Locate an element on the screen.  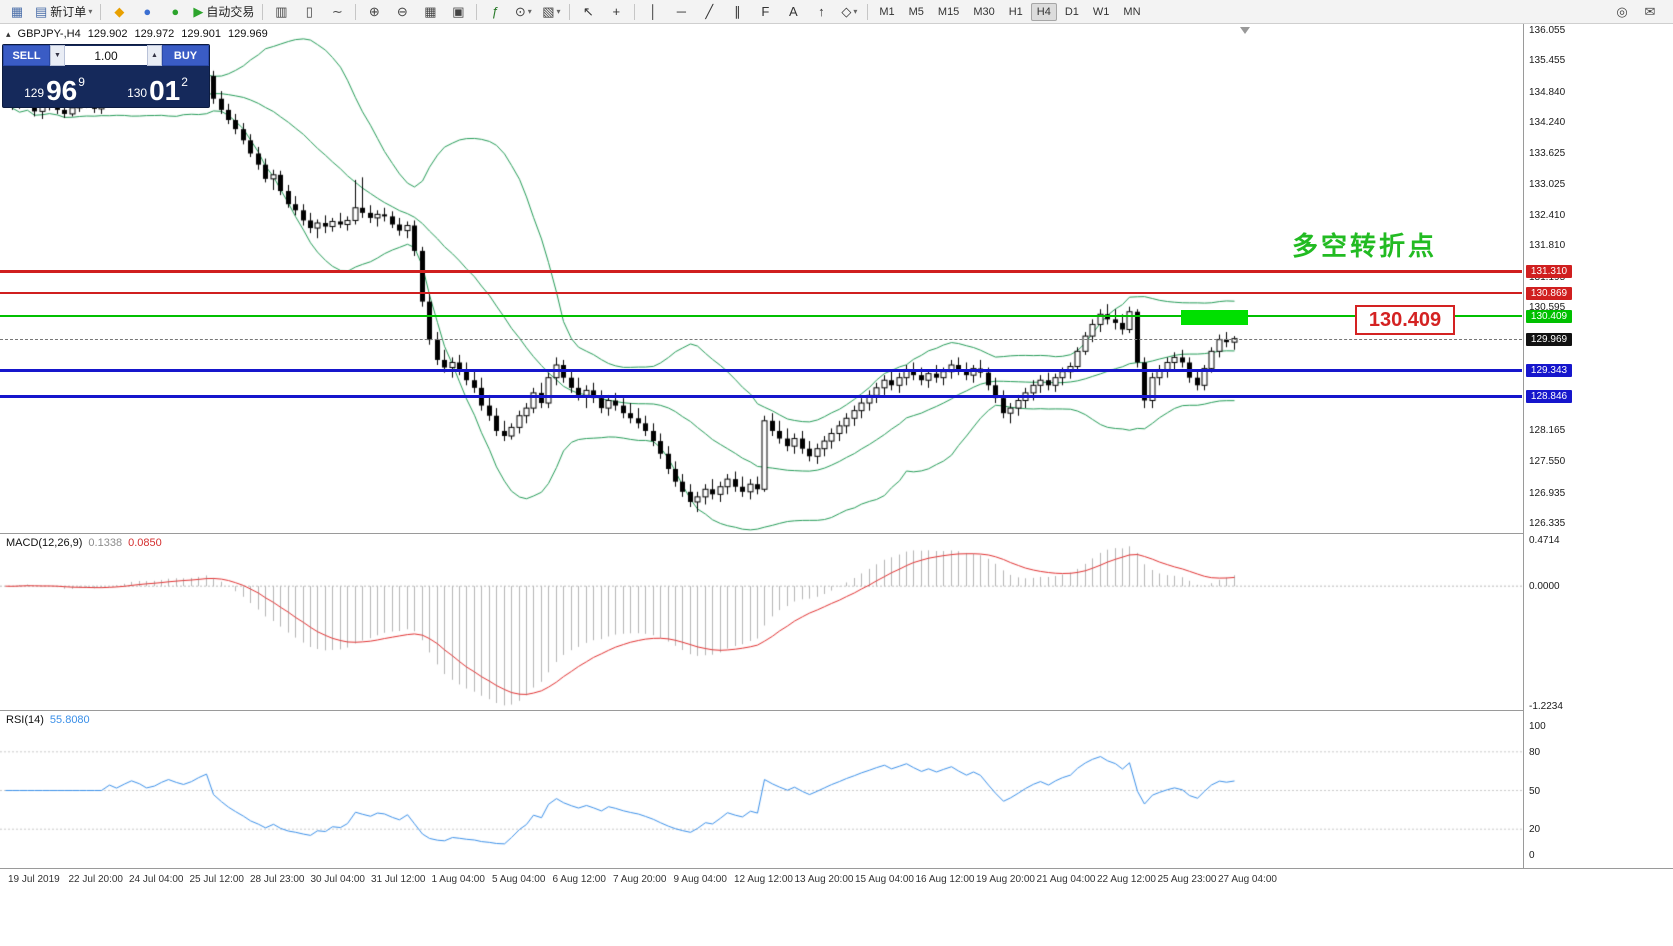
chat-button: ✉ is located at coordinates (1650, 12).